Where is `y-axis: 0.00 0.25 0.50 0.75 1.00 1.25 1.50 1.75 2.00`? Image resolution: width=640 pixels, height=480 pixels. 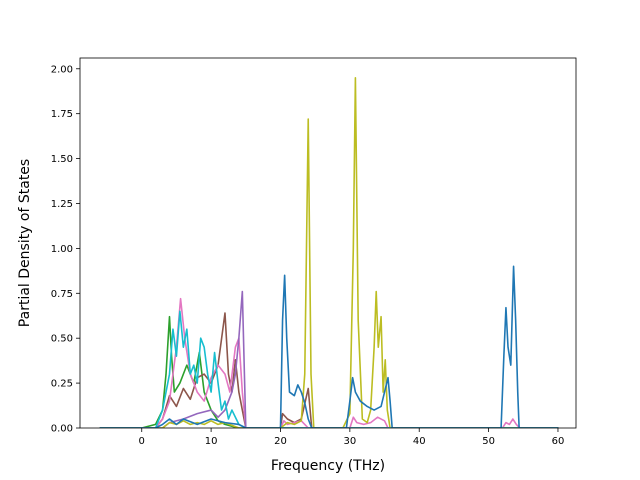 y-axis: 0.00 0.25 0.50 0.75 1.00 1.25 1.50 1.75 2.00 is located at coordinates (65, 249).